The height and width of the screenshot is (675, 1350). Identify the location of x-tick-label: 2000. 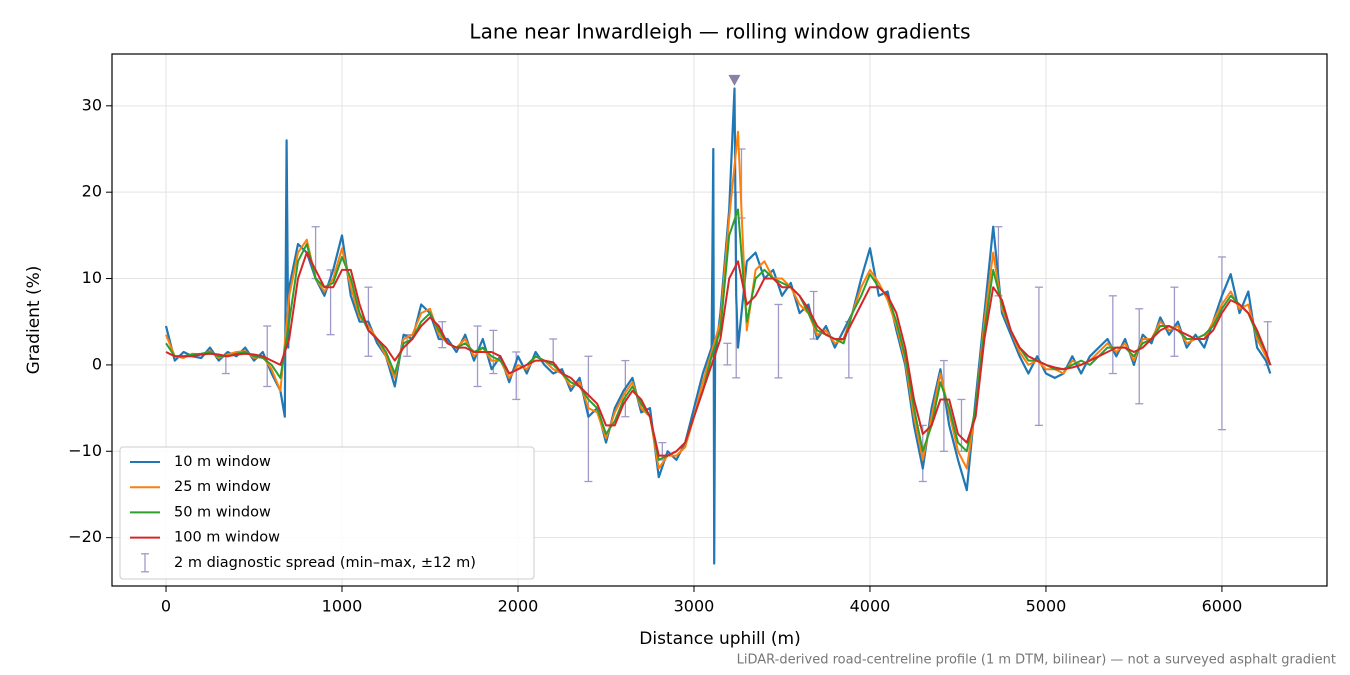
(518, 606).